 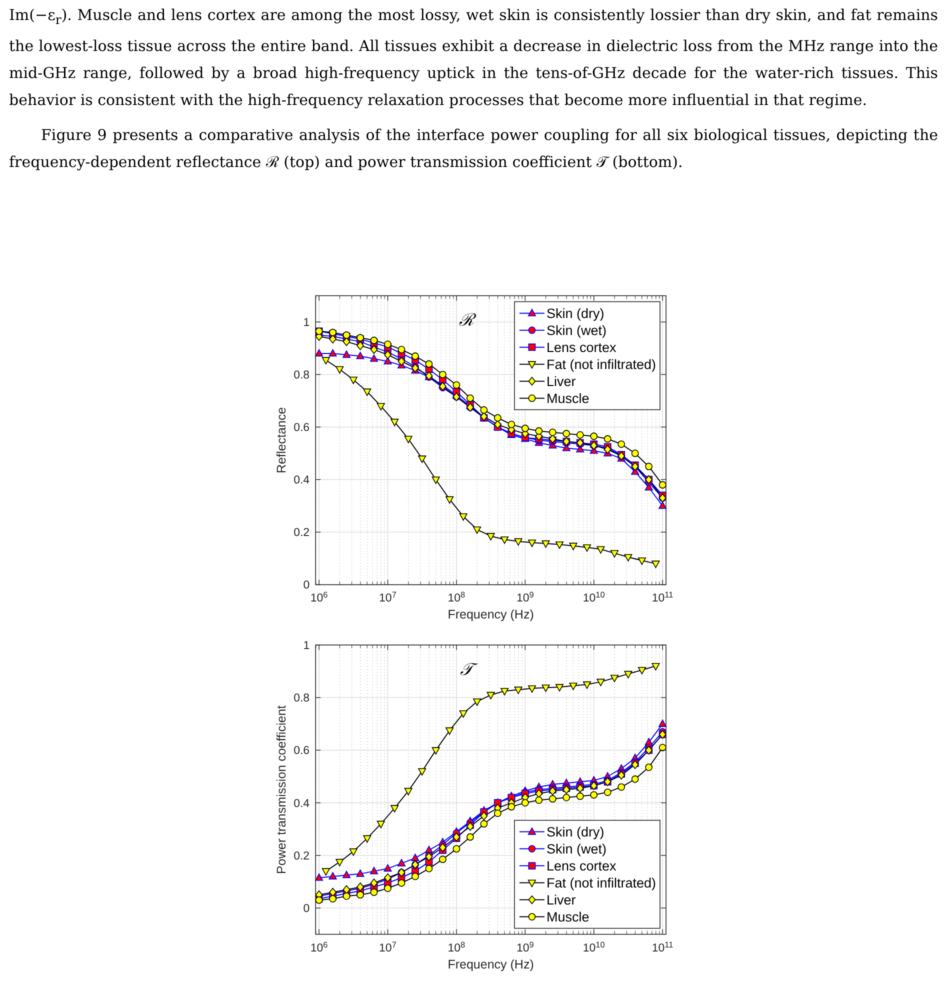 I want to click on text: Im(−ε$_{r}$). Muscle and lens cortex are among the most lossy, wet skin is consistently lossier than dry skin, and fat remains the lowest-loss tissue across the entire band. All tissues exhibit a decrease in dielectric loss from the MHz range into the mid-GHz range, followed by a broad high-frequency uptick in the tens-of-GHz decade for the water-rich tissues. This behavior is consistent with the high-frequency relaxation processes that become more influential in that regime., so click(x=473, y=58).